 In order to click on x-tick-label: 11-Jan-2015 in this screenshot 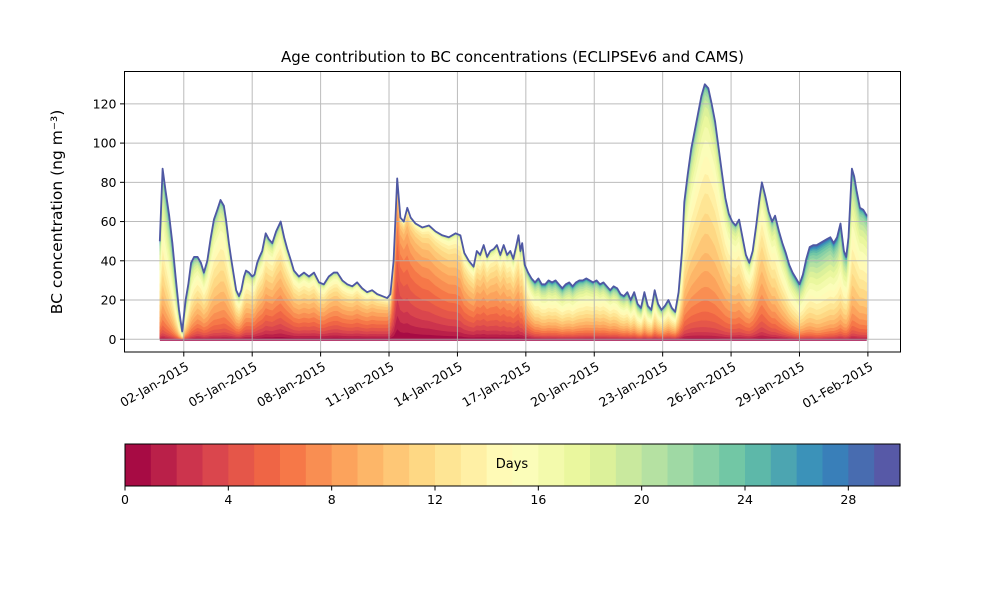, I will do `click(360, 384)`.